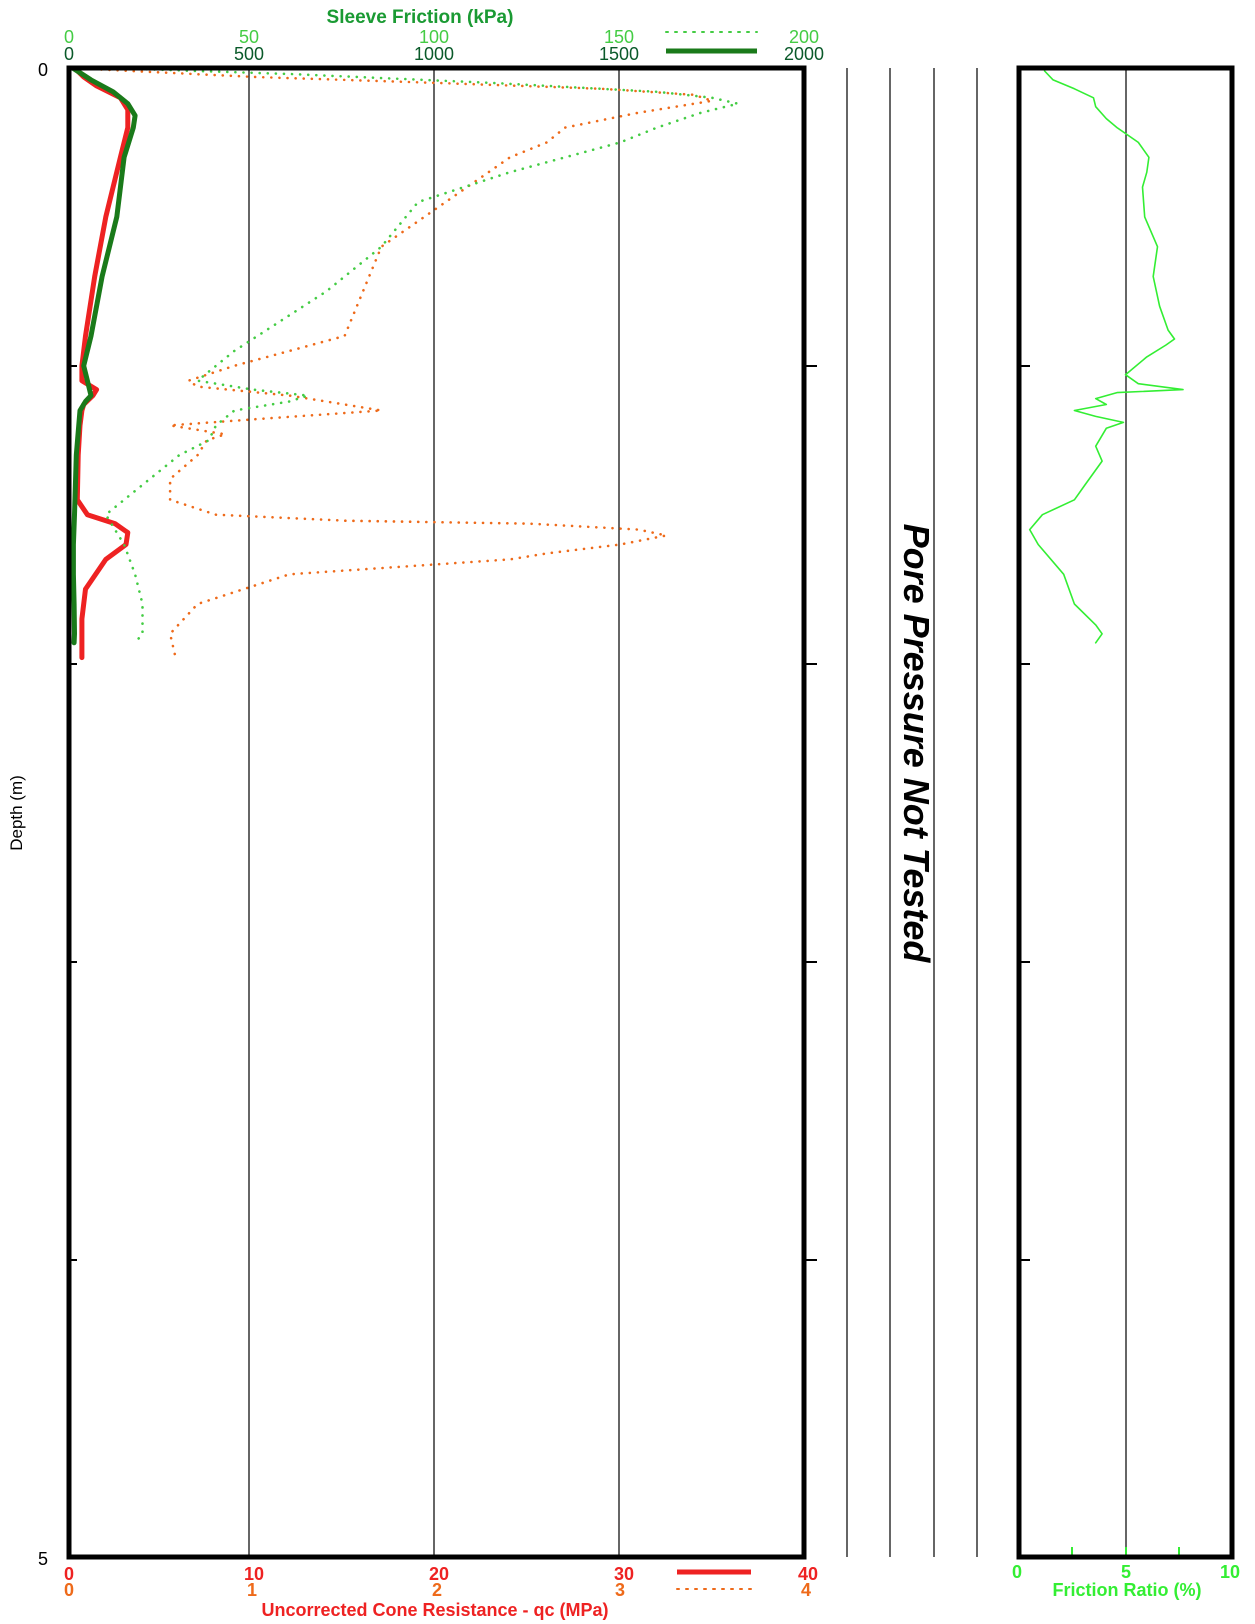 The image size is (1255, 1624). What do you see at coordinates (804, 54) in the screenshot?
I see `sleeve-coarse-tick: 2000` at bounding box center [804, 54].